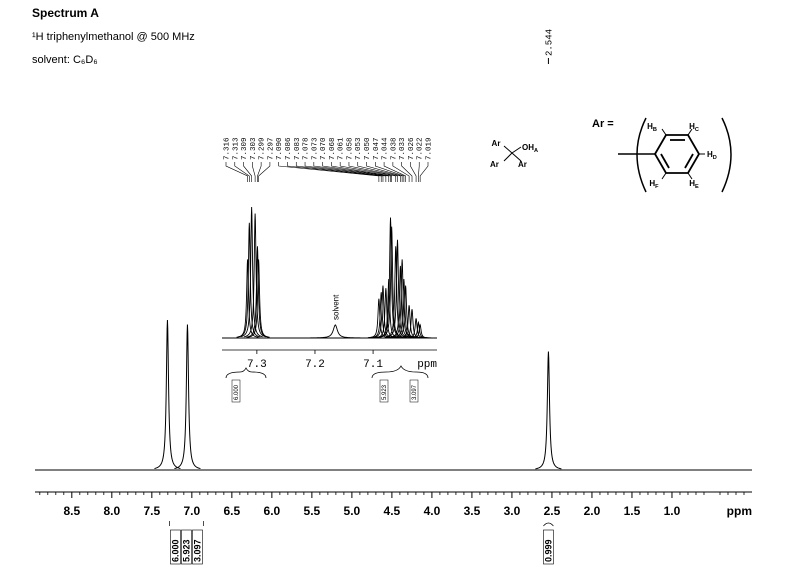  Describe the element at coordinates (632, 511) in the screenshot. I see `x-tick-label: 1.5` at that location.